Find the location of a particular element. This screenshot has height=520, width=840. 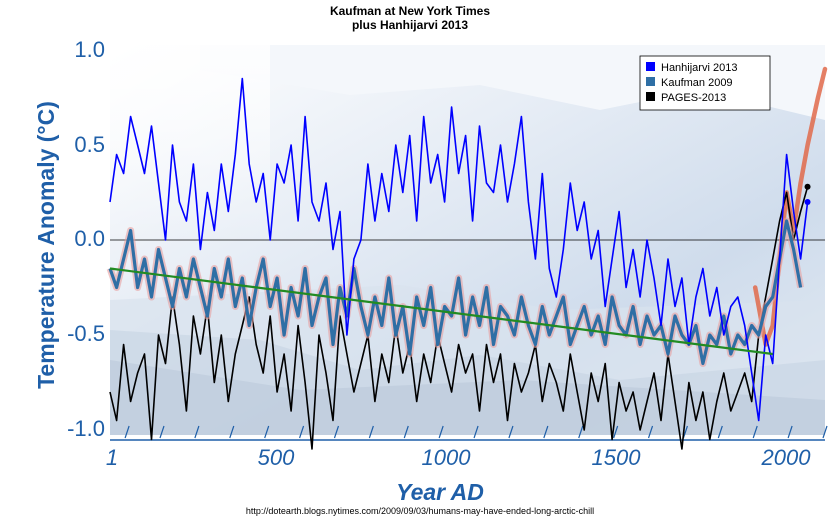

x-tick-label: 1 is located at coordinates (112, 457).